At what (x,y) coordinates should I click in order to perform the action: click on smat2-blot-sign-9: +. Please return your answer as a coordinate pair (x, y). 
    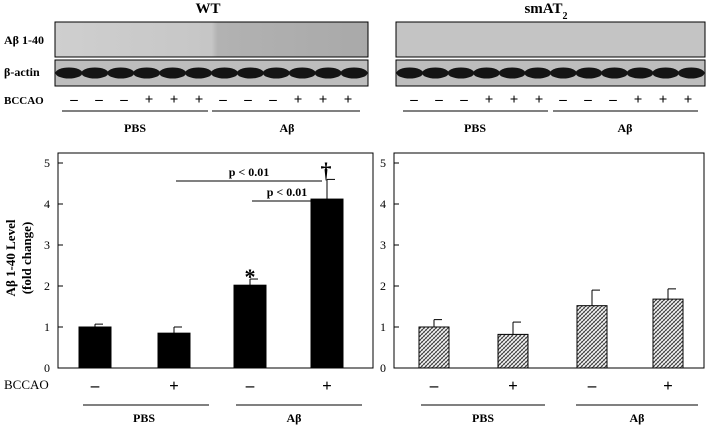
    Looking at the image, I should click on (638, 100).